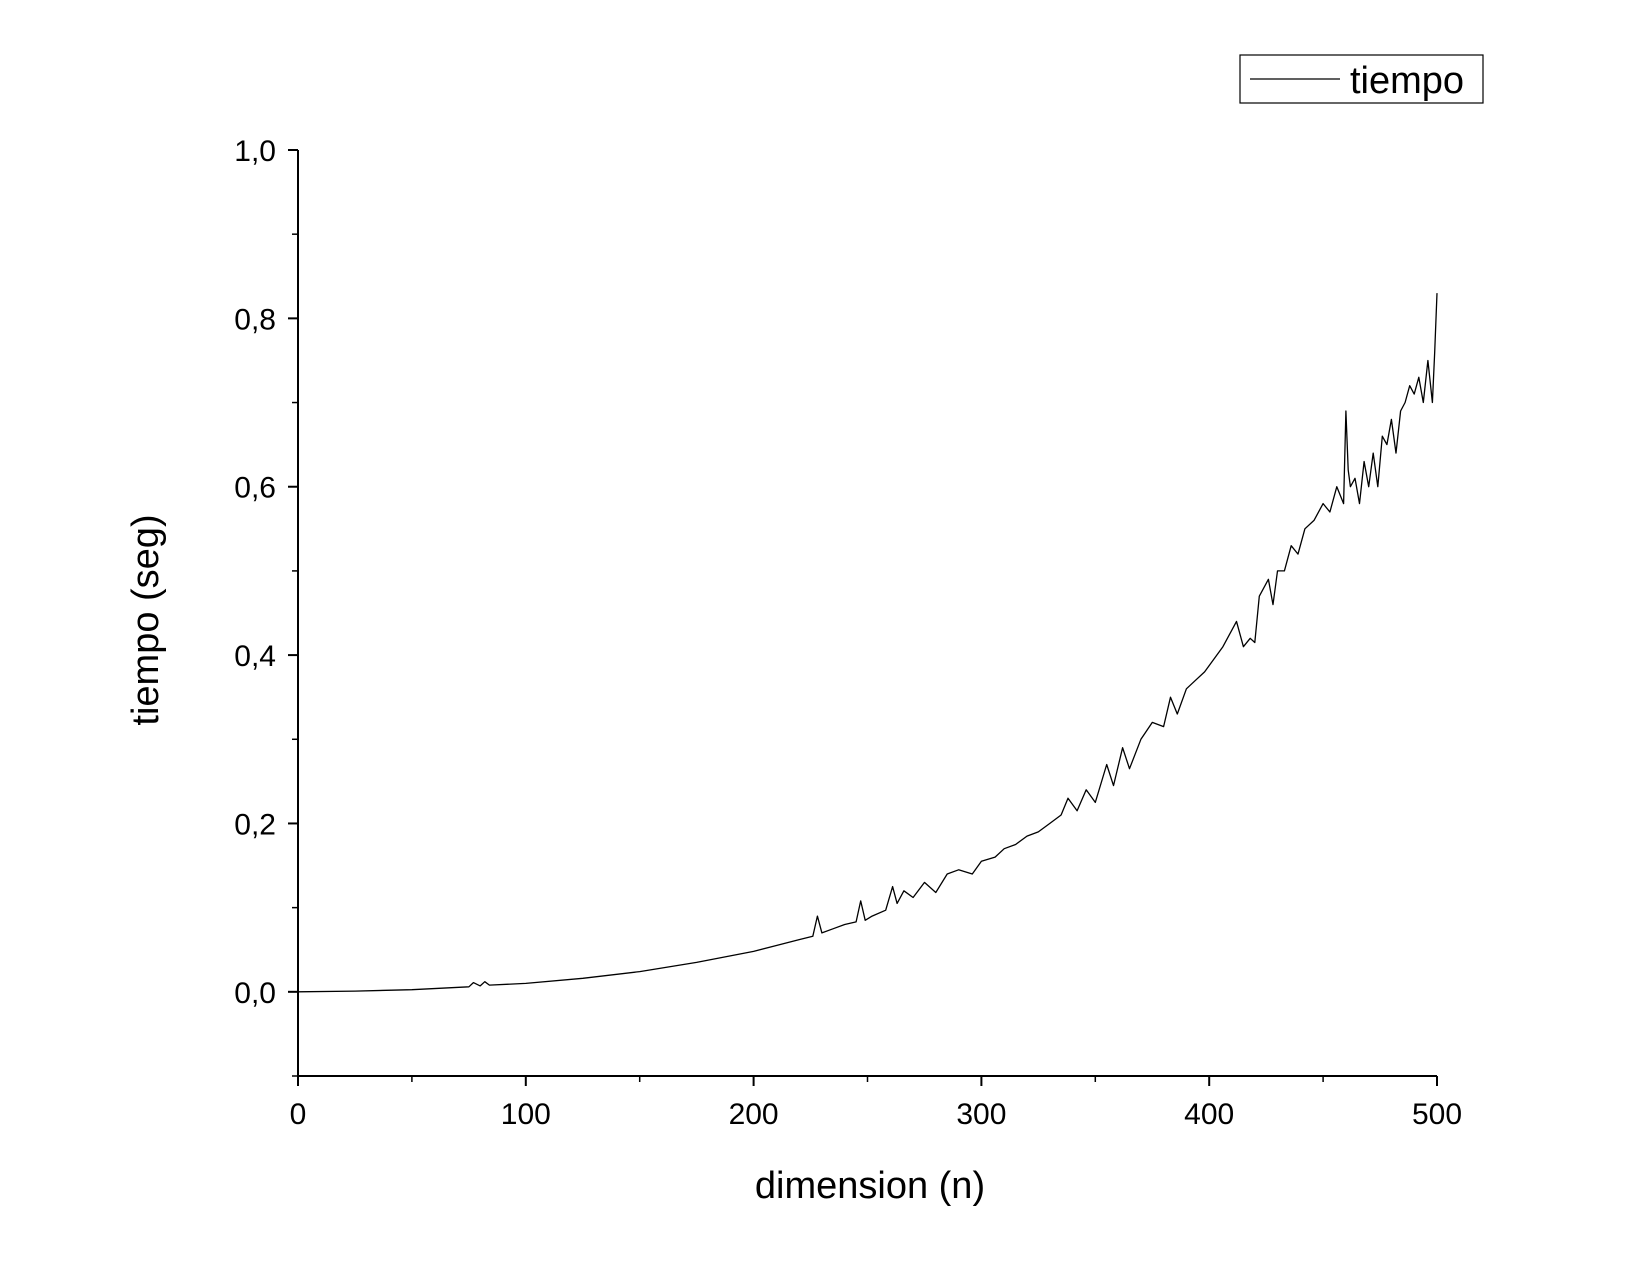 This screenshot has height=1280, width=1650. I want to click on x-tick-label: 500, so click(1437, 1114).